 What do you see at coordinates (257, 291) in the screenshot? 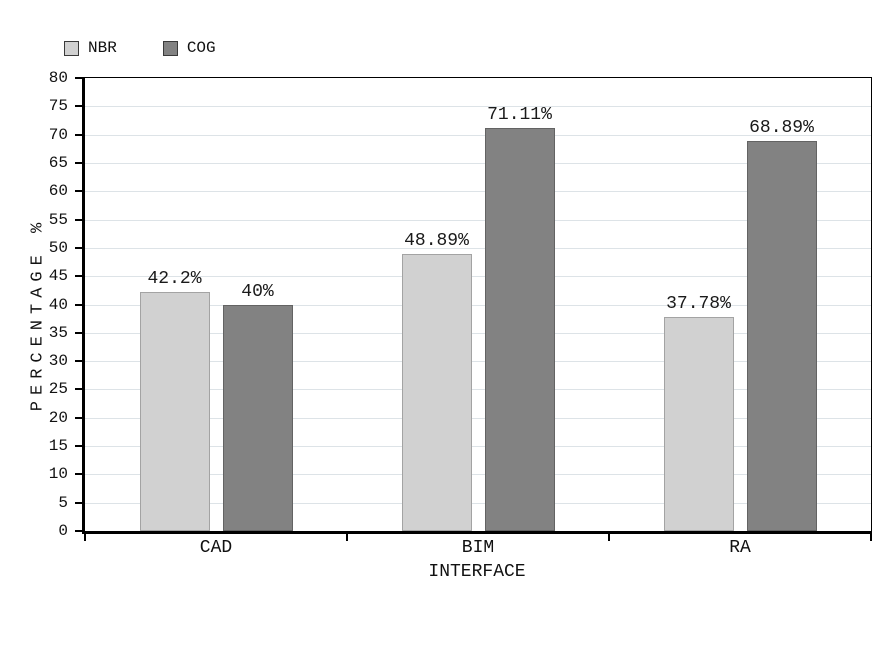
I see `bar-value-label: 40%` at bounding box center [257, 291].